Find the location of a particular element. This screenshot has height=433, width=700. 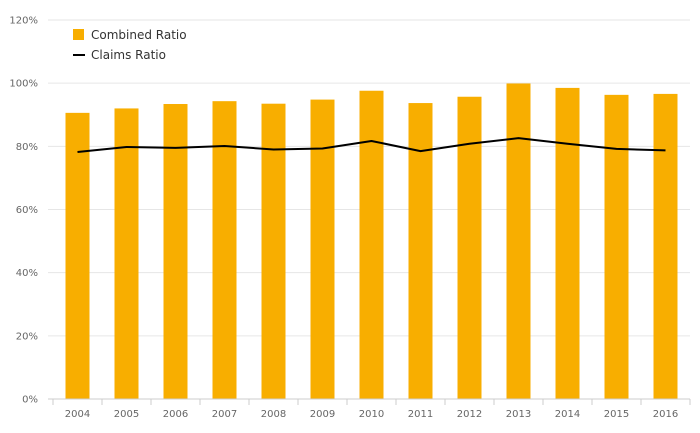

y-tick-label: 20% is located at coordinates (27, 336).